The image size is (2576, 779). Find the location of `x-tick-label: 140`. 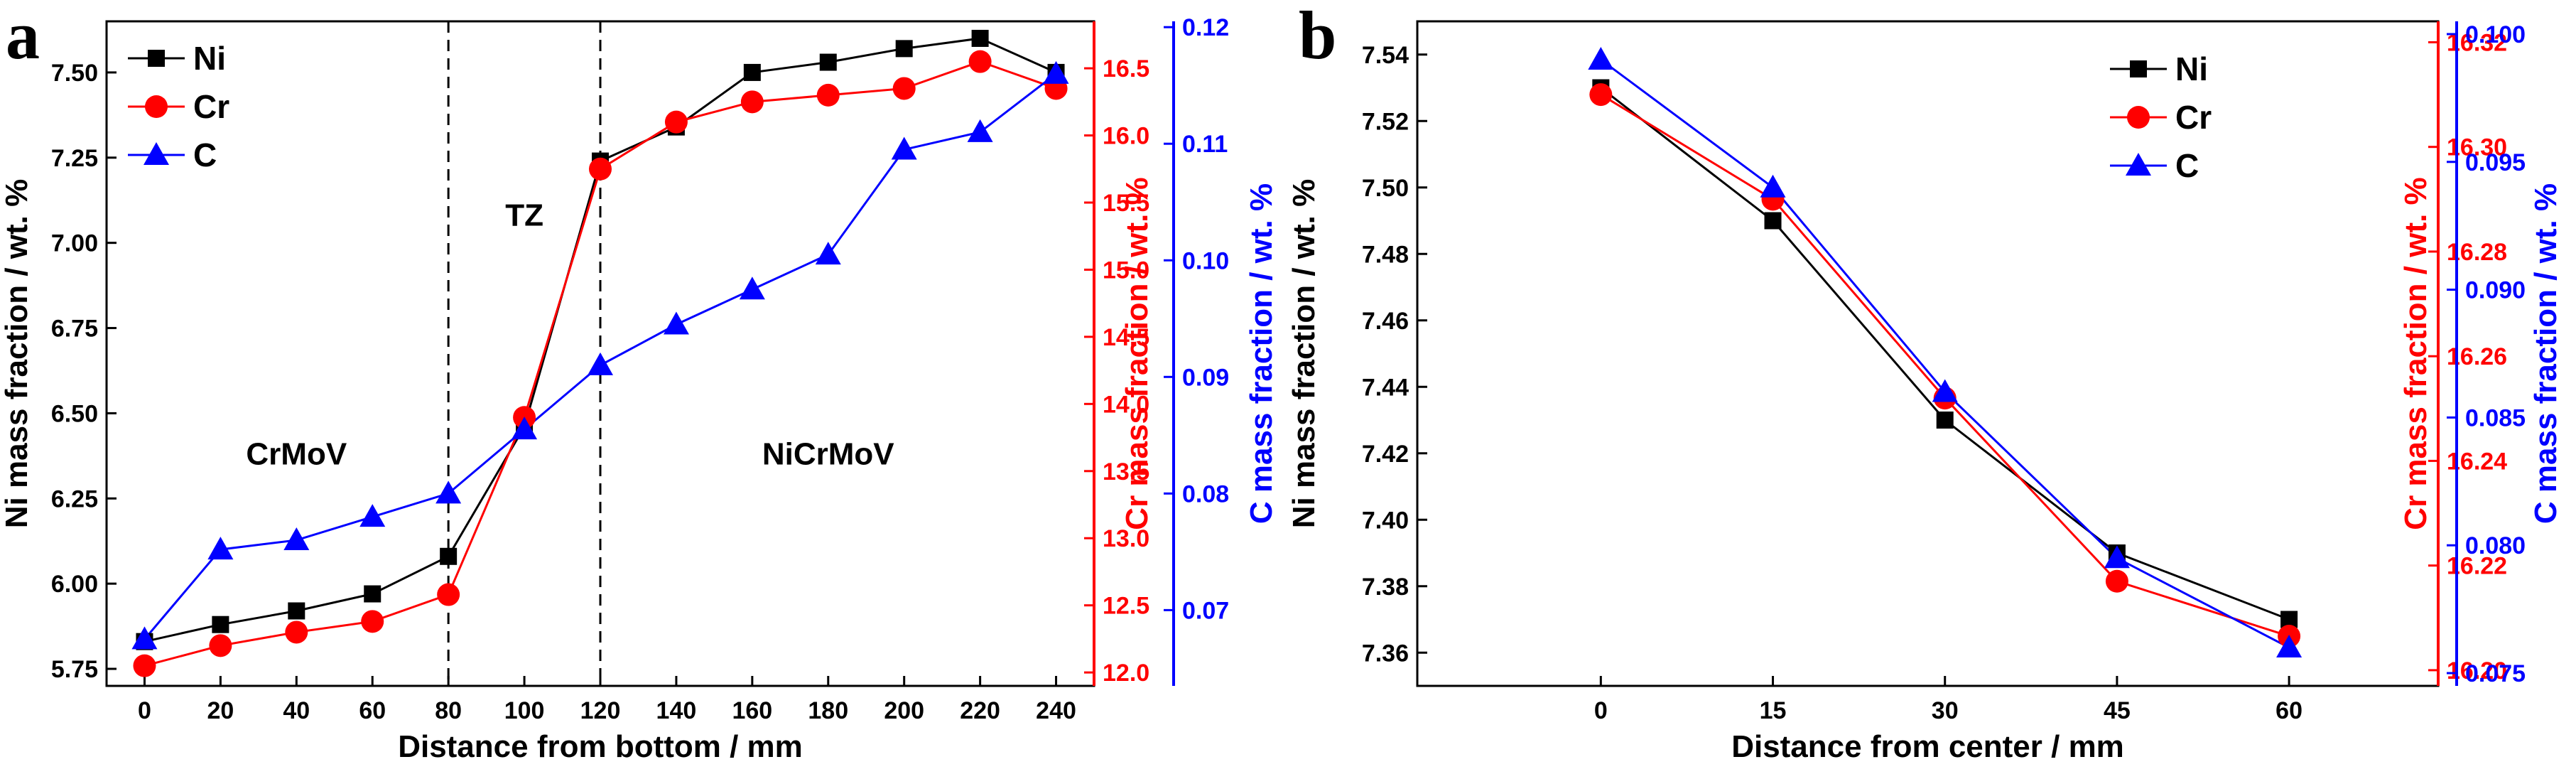

x-tick-label: 140 is located at coordinates (676, 710).